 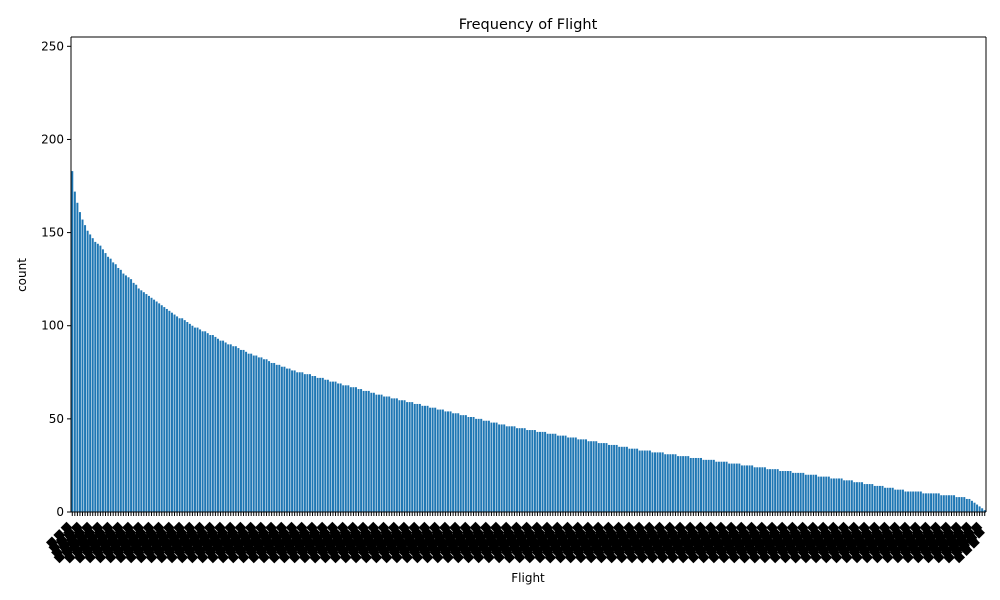 I want to click on chart-title: Frequency of Flight, so click(x=528, y=25).